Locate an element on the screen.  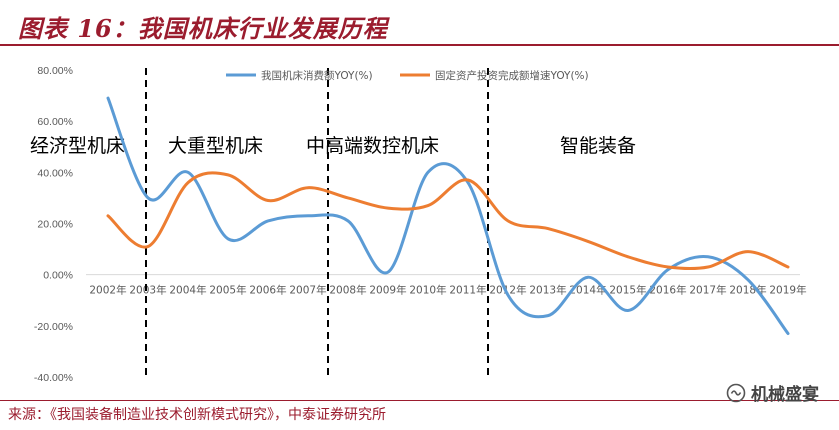
stage-label: 智能装备 is located at coordinates (598, 146).